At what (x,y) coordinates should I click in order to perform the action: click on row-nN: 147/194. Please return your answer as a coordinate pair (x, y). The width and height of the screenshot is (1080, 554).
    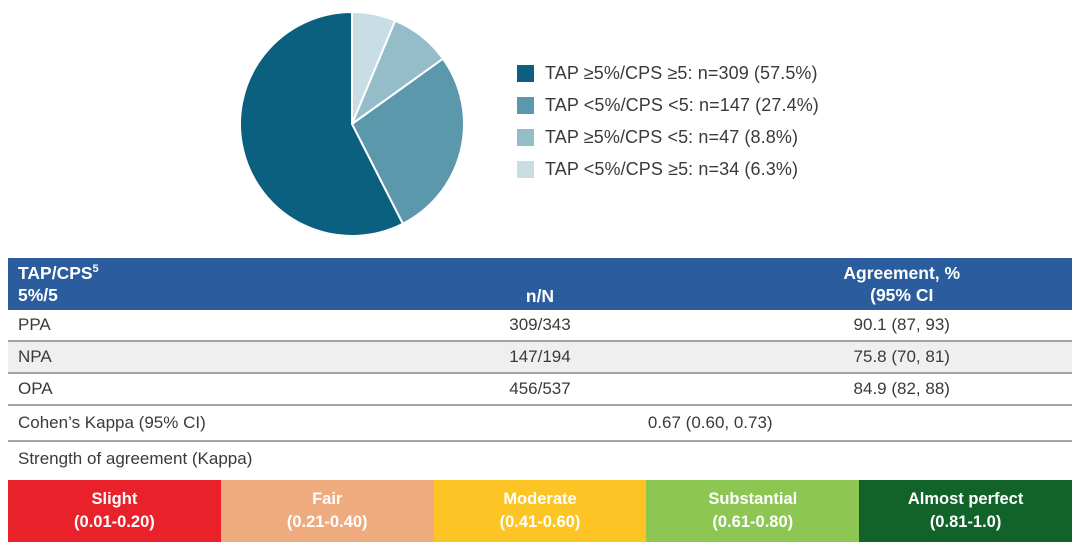
    Looking at the image, I should click on (540, 356).